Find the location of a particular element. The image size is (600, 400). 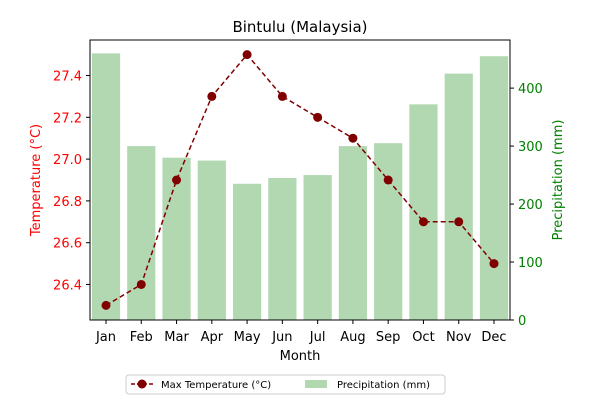

x-tick-label-apr: Apr is located at coordinates (212, 337).